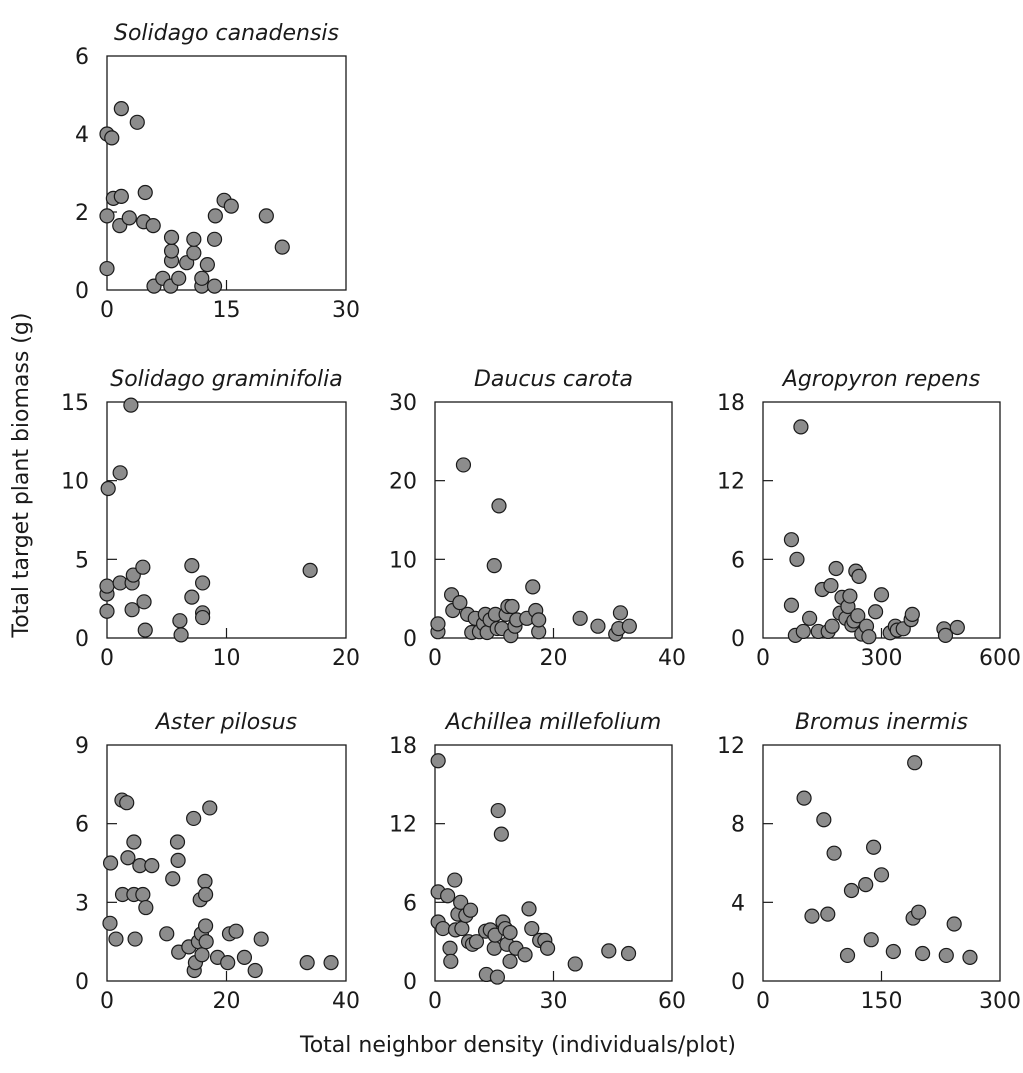 The image size is (1023, 1073). Describe the element at coordinates (672, 1001) in the screenshot. I see `x-tick-label: 60` at that location.